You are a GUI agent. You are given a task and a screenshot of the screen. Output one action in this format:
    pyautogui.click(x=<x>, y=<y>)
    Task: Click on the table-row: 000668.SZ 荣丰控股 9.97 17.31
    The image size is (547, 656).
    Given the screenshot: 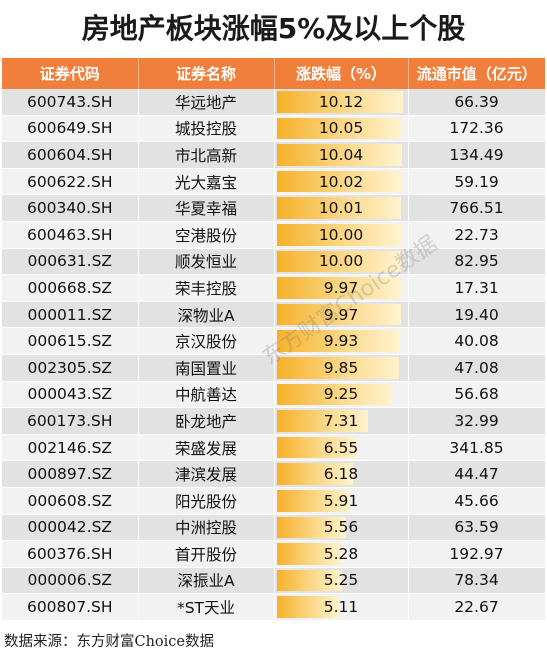 What is the action you would take?
    pyautogui.click(x=274, y=288)
    